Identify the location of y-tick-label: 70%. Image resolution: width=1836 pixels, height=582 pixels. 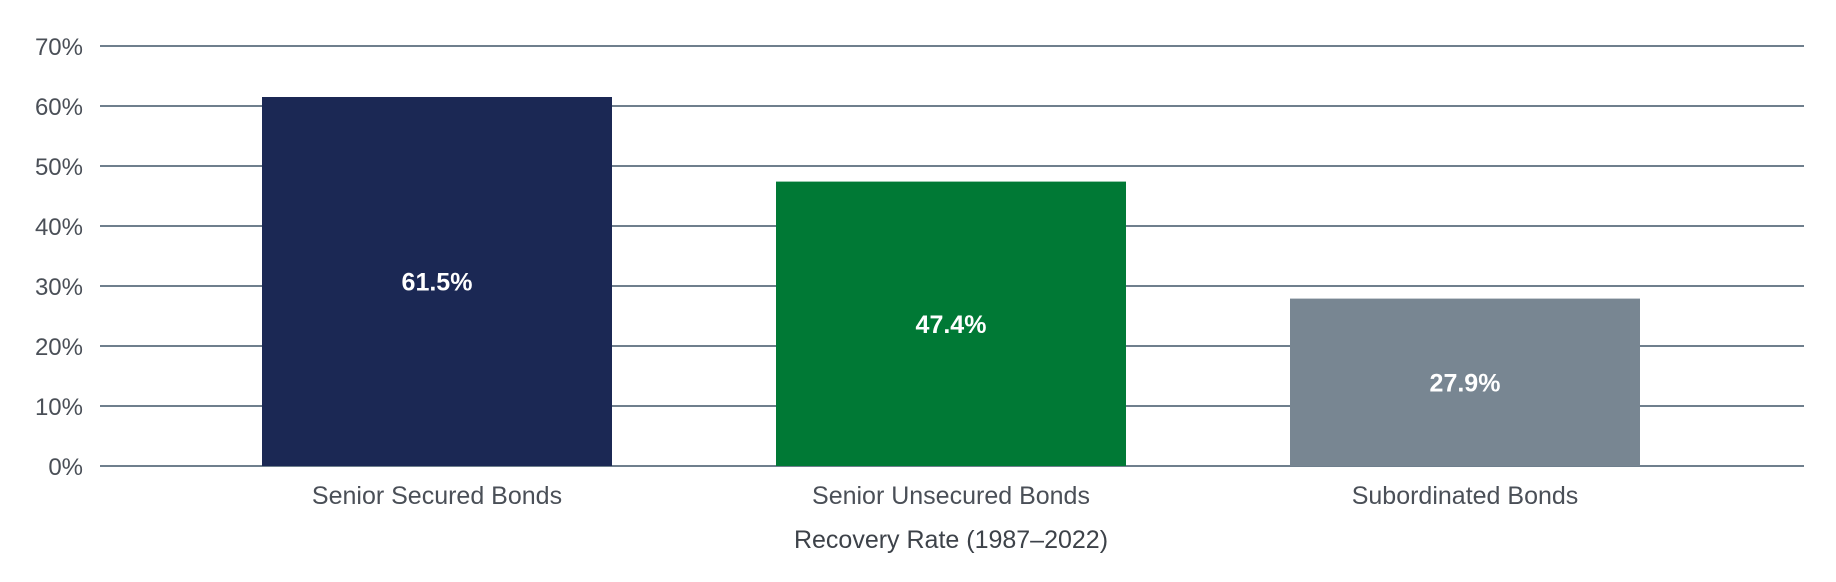
(59, 47).